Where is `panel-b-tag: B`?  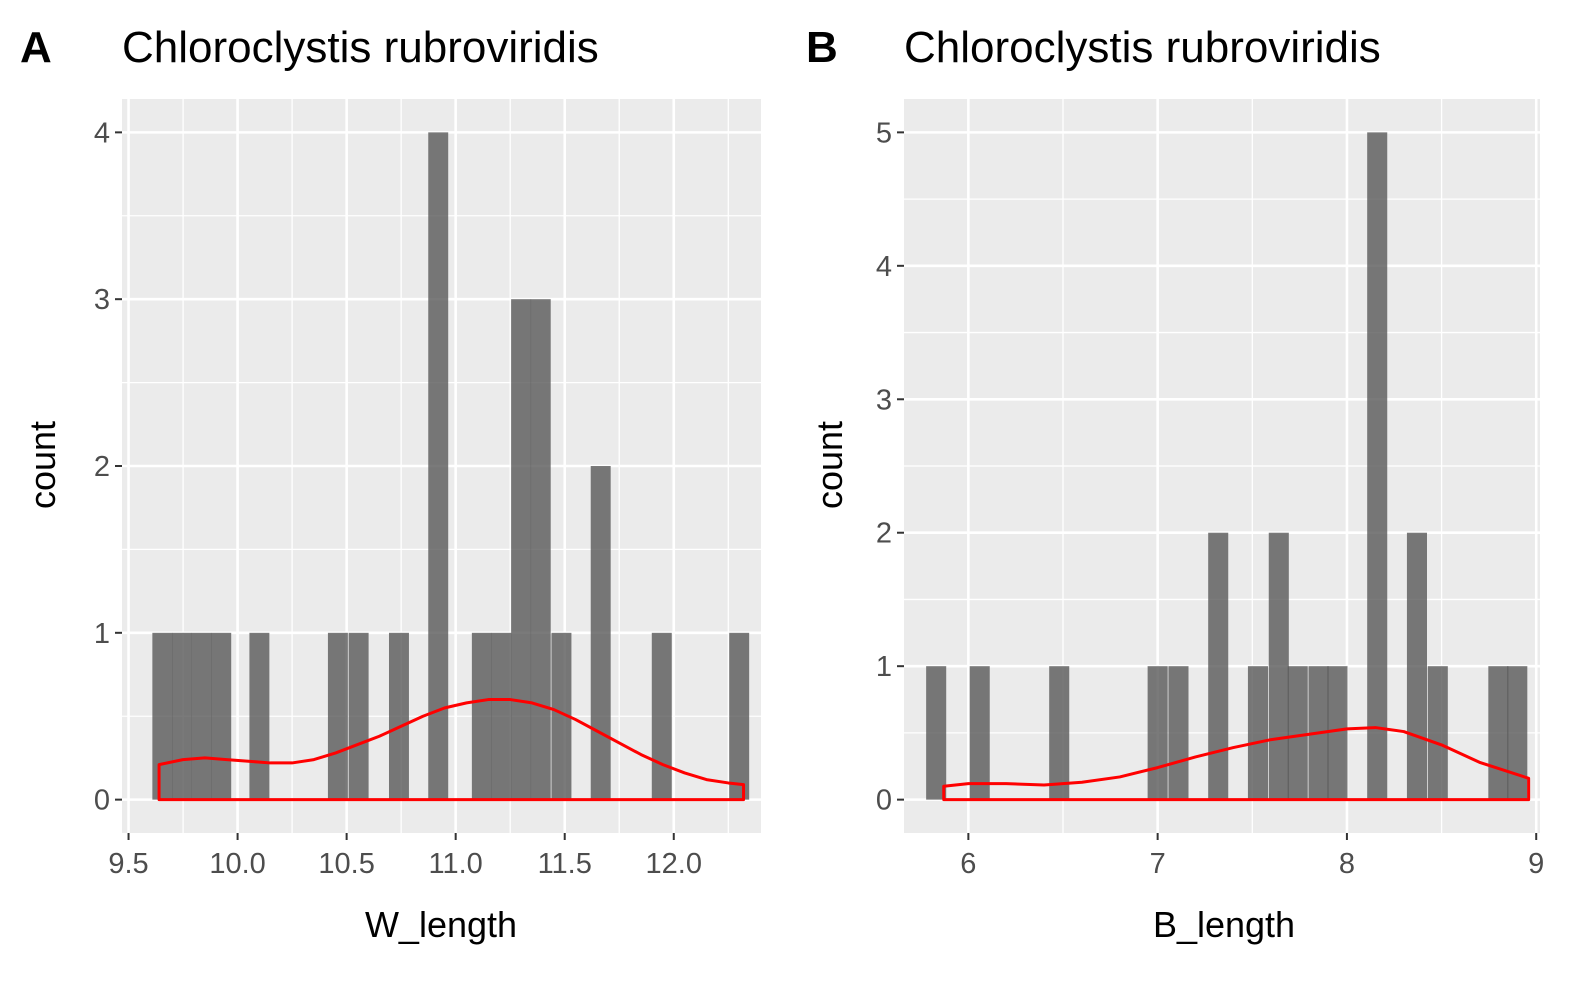 panel-b-tag: B is located at coordinates (822, 47).